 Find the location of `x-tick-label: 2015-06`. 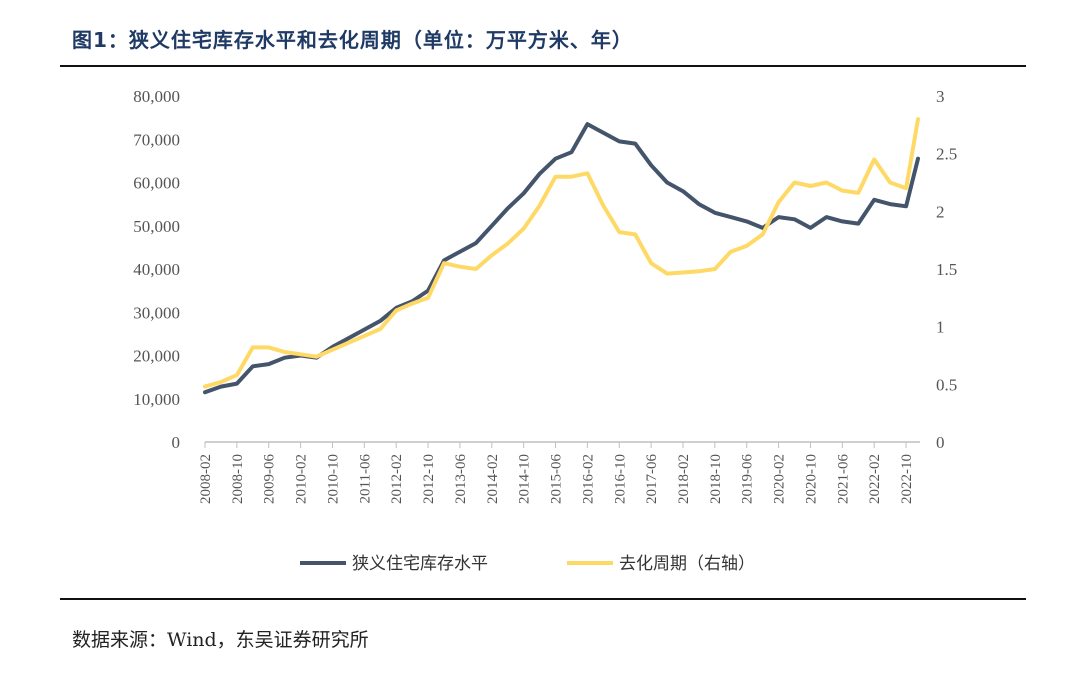

x-tick-label: 2015-06 is located at coordinates (557, 479).